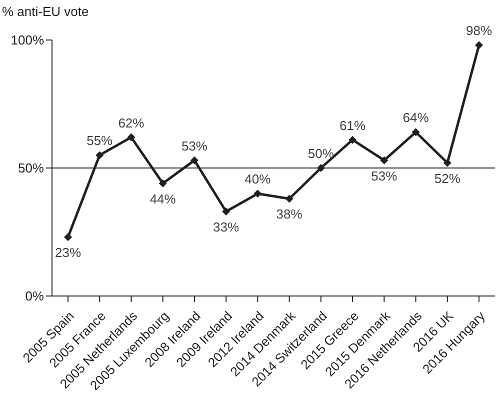 The height and width of the screenshot is (406, 503). I want to click on data-label: 64%, so click(416, 118).